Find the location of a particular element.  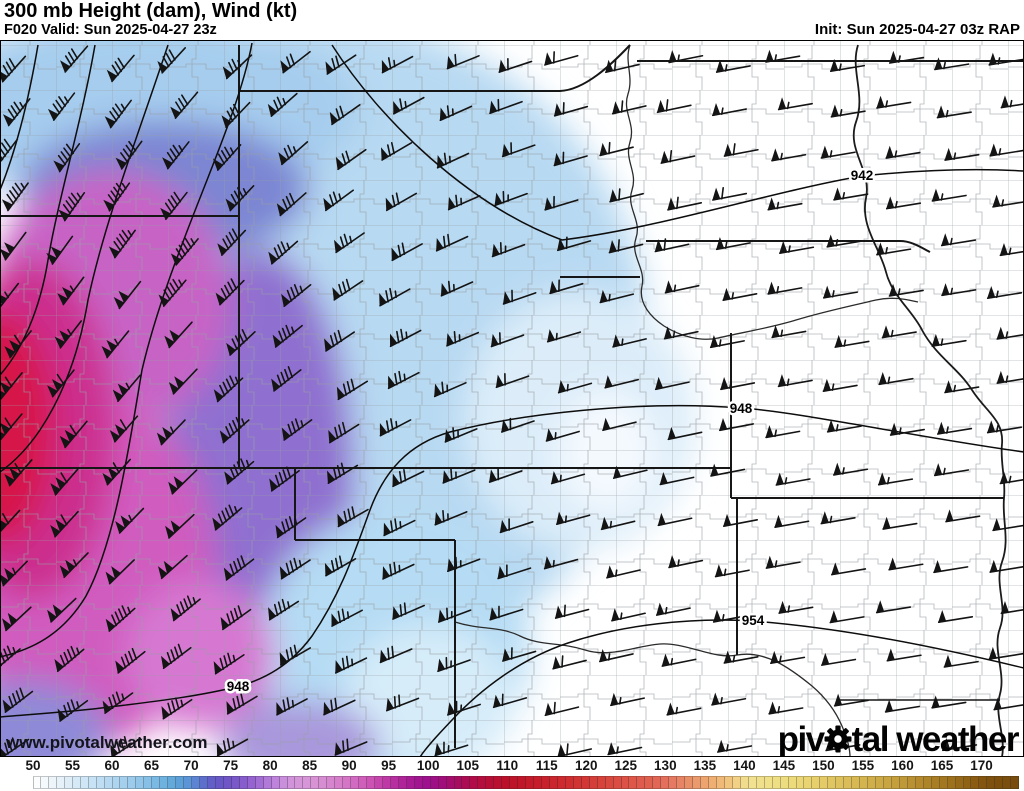

colorbar-tick-label: 165 is located at coordinates (942, 765).